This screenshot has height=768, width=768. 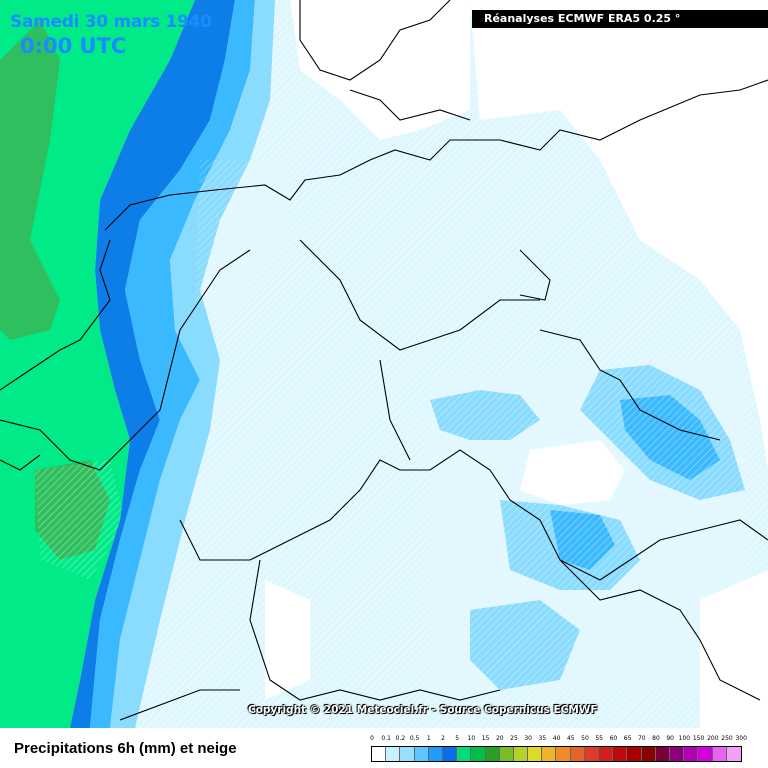 I want to click on legend-tick-label: 0.5, so click(x=414, y=738).